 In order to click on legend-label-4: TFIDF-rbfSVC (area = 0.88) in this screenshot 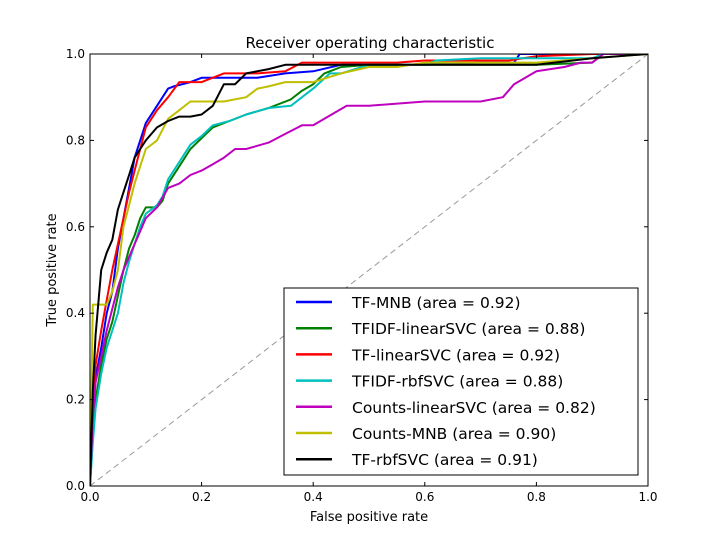, I will do `click(457, 382)`.